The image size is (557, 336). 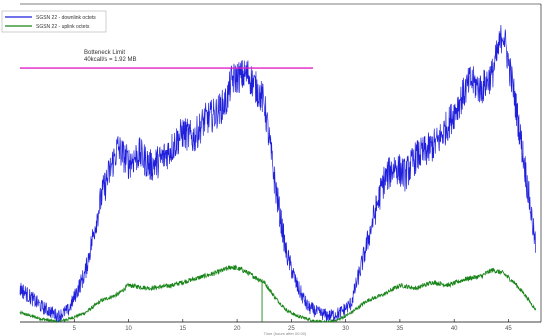 What do you see at coordinates (66, 18) in the screenshot?
I see `legend-label-downlink: SGSN 22 - downlink octets` at bounding box center [66, 18].